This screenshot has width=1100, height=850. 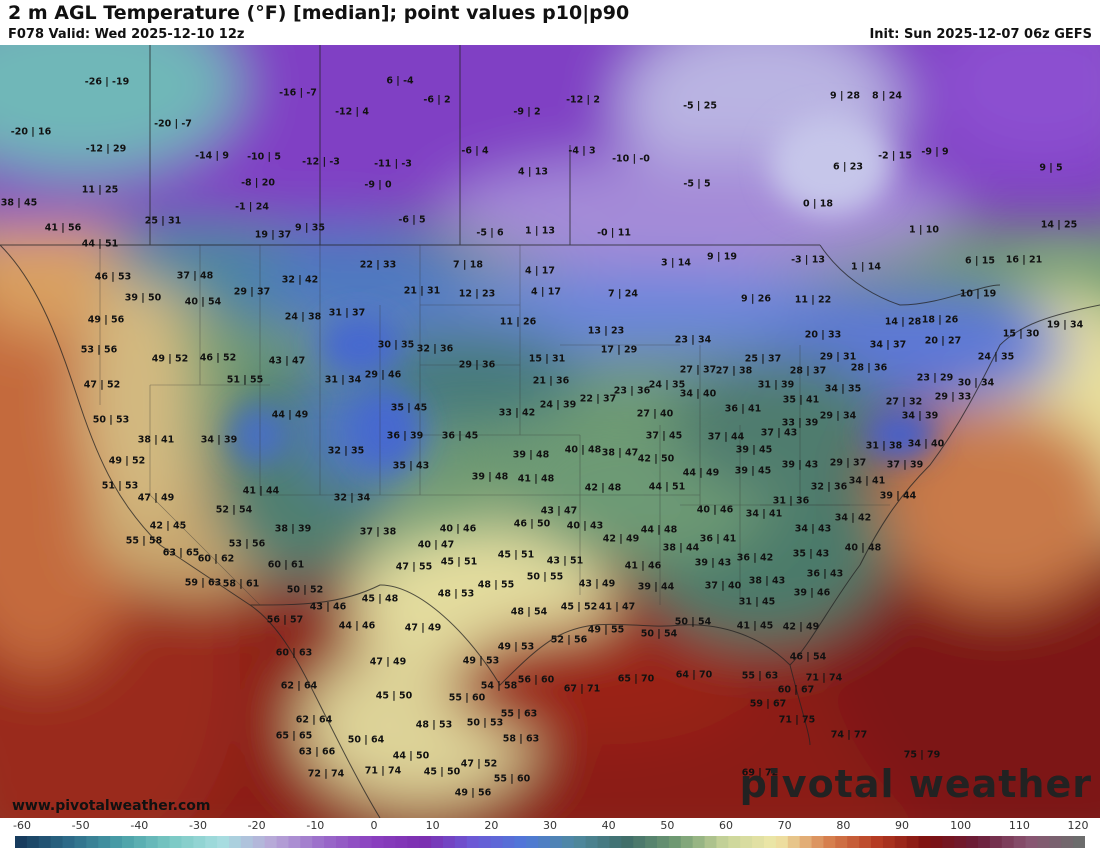 I want to click on point-value-label: 9 | 26, so click(x=756, y=299).